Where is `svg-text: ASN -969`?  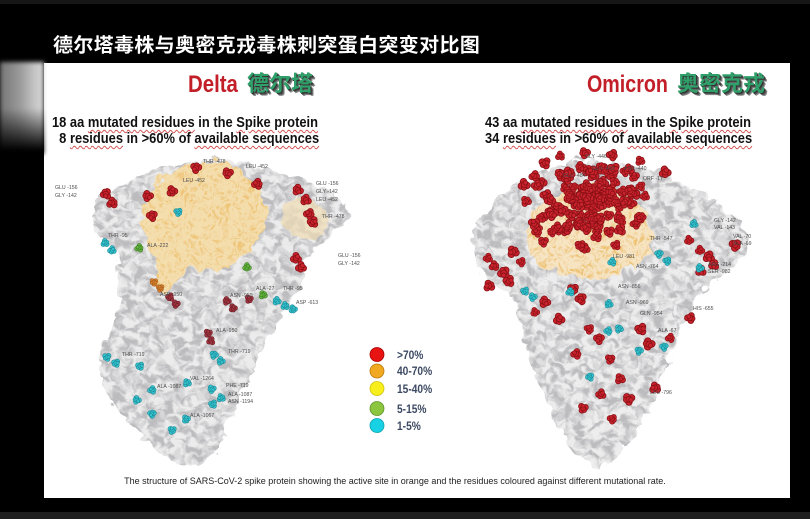
svg-text: ASN -969 is located at coordinates (637, 303).